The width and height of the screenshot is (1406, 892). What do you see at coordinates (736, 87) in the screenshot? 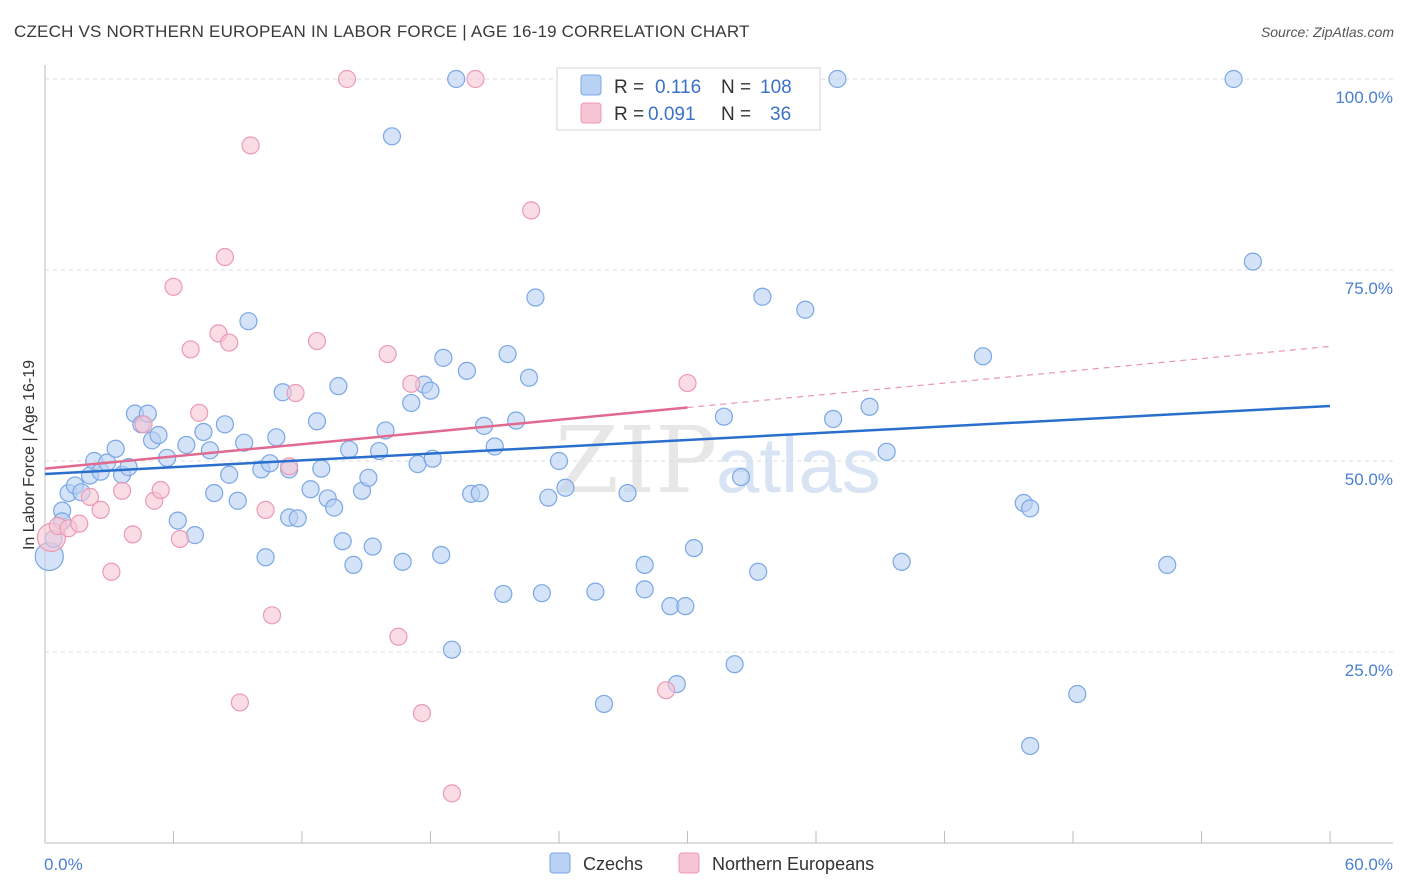
I see `legend-n-label-czechs: N =` at bounding box center [736, 87].